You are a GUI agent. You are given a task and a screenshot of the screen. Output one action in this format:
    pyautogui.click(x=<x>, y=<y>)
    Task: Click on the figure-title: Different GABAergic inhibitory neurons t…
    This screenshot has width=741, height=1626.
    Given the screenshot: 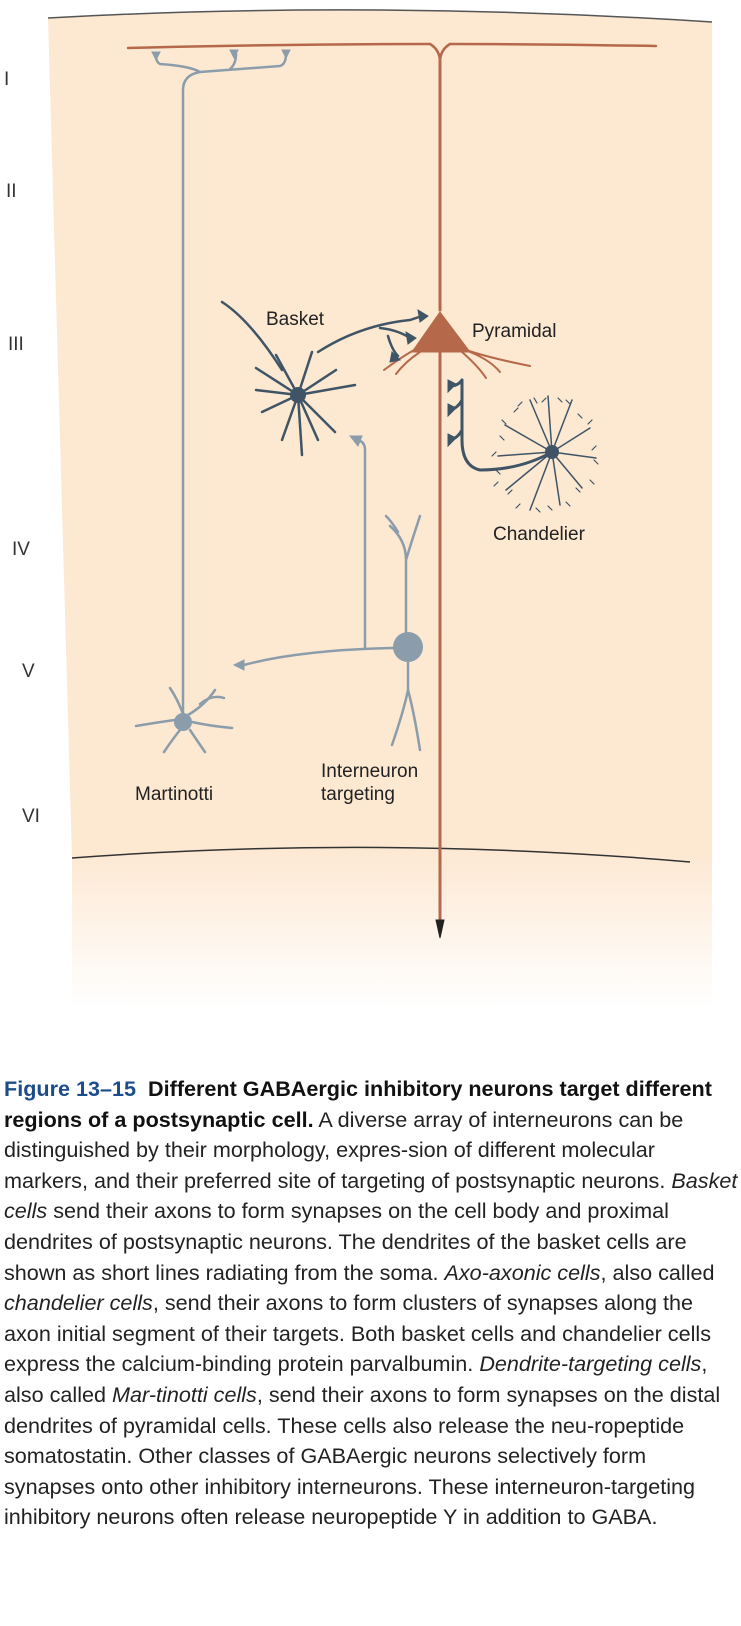 What is the action you would take?
    pyautogui.click(x=358, y=1104)
    